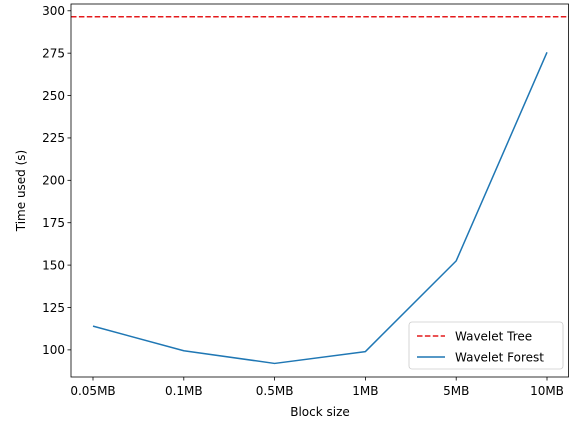  I want to click on y-tick-label: 250, so click(53, 96).